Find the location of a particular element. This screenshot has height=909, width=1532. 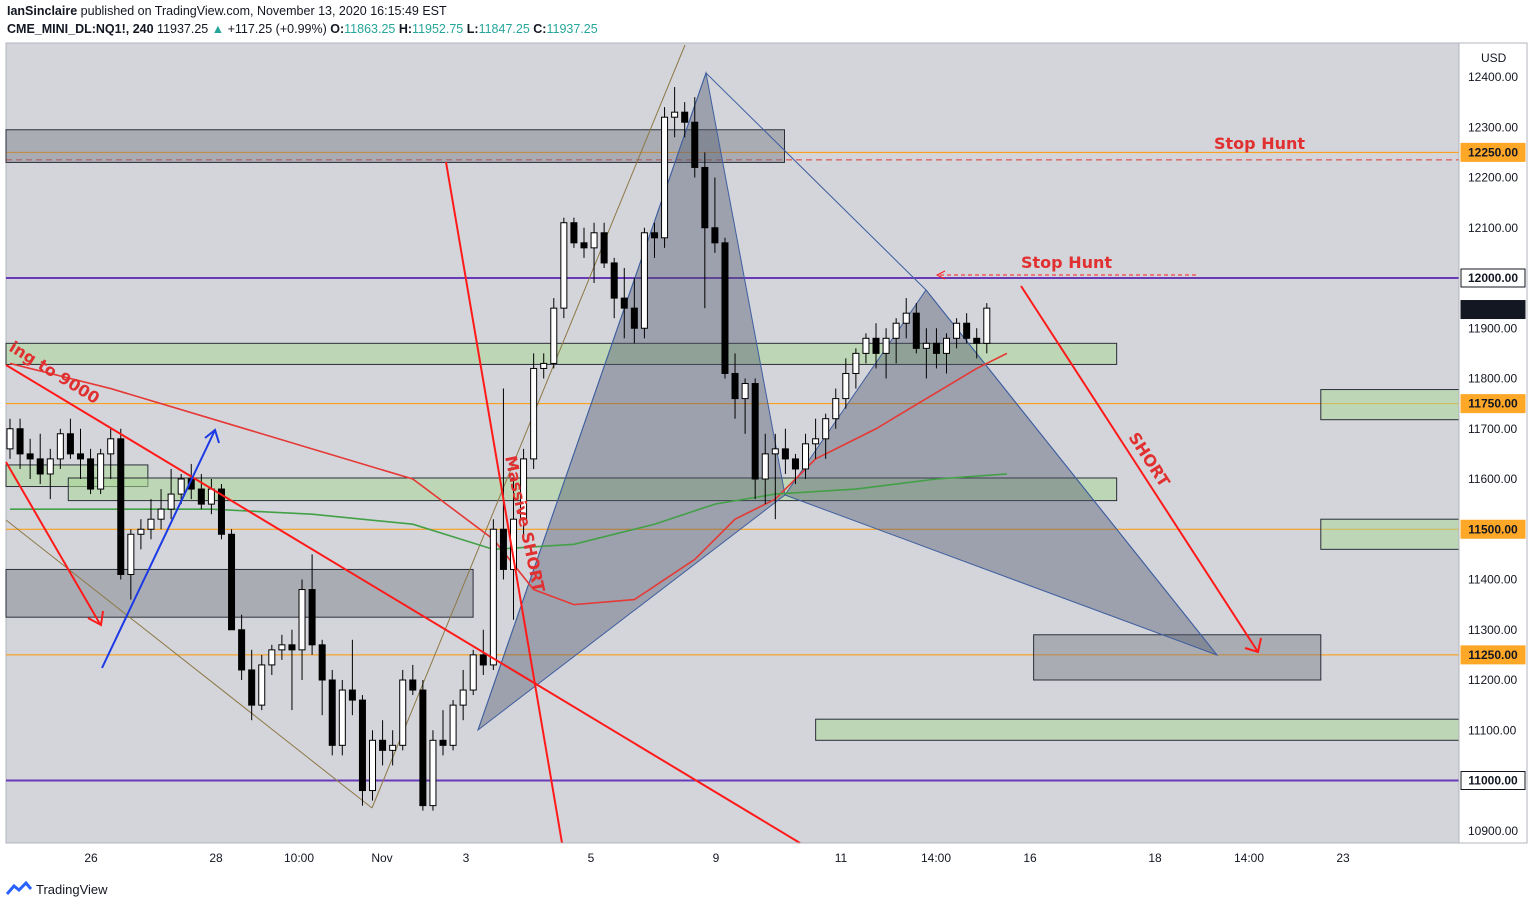

author-name: IanSinclaire is located at coordinates (42, 11).